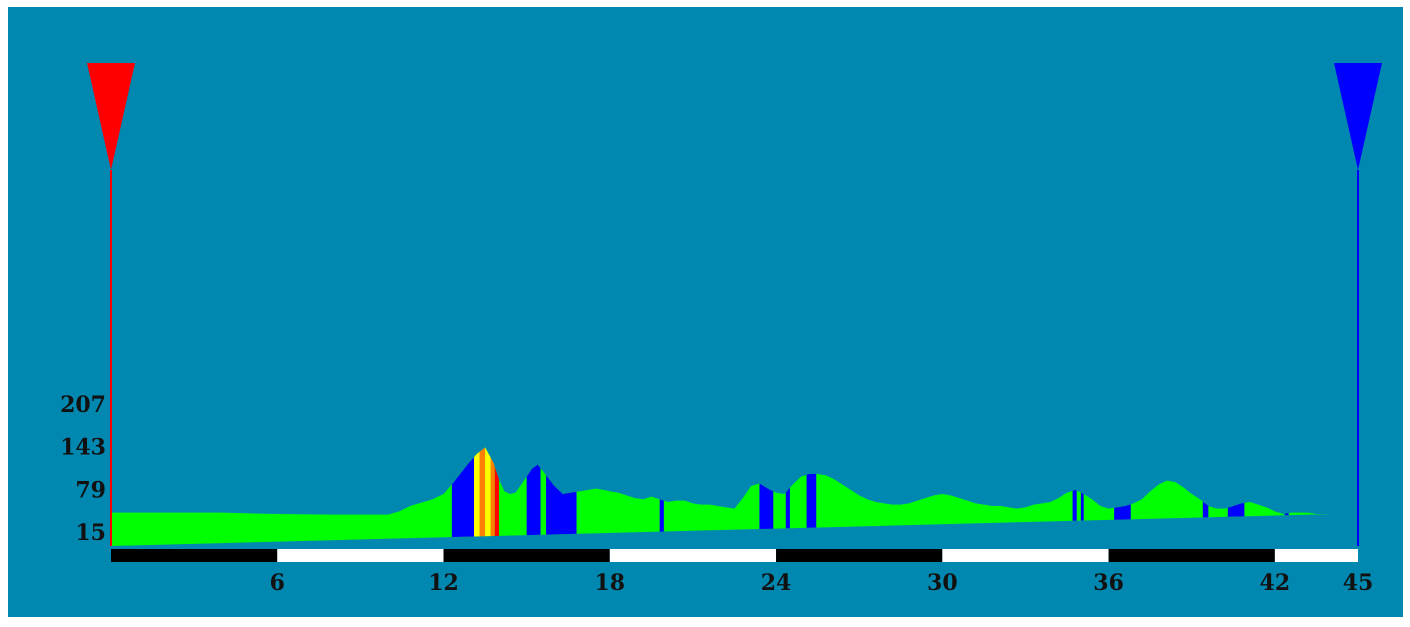  Describe the element at coordinates (443, 583) in the screenshot. I see `x-tick-label: 12` at that location.